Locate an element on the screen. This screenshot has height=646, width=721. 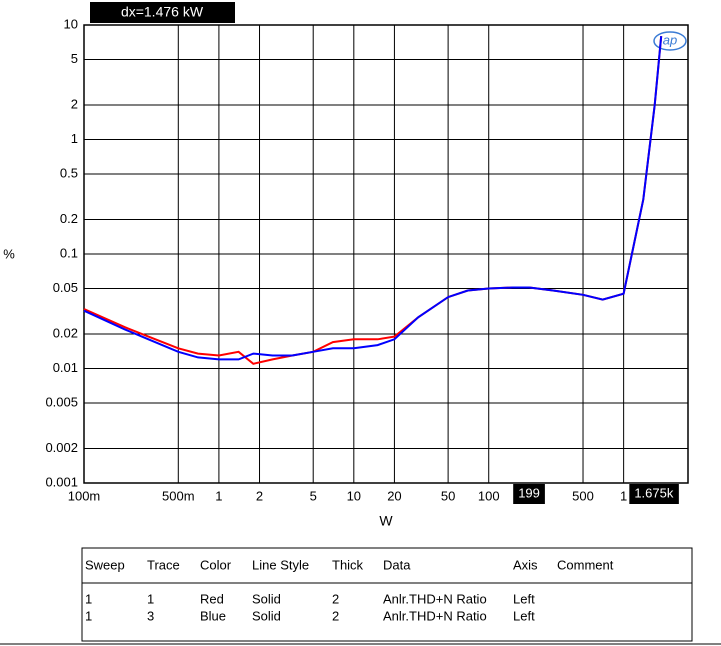
cursor-label: 1.675k is located at coordinates (654, 492).